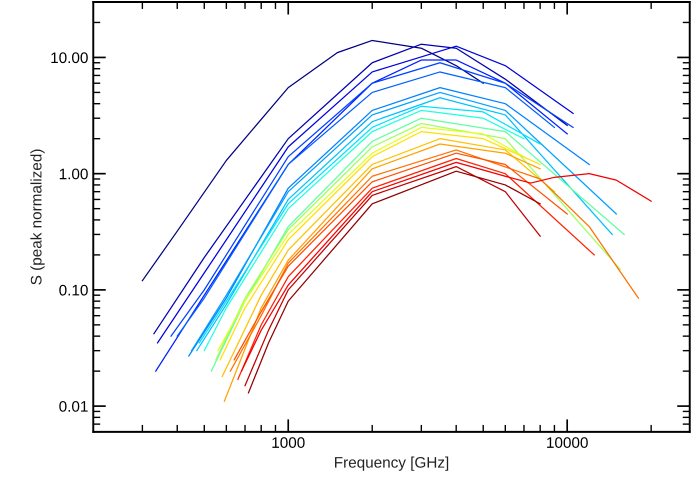  What do you see at coordinates (73, 406) in the screenshot?
I see `y-tick-label: 0.01` at bounding box center [73, 406].